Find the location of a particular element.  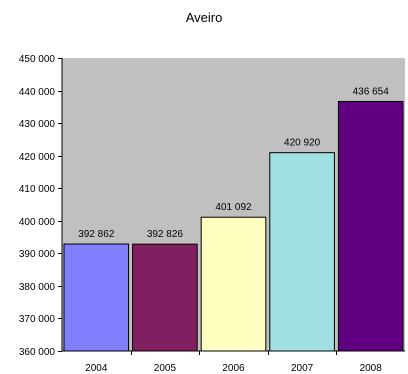

y-tick-label: 370 000 is located at coordinates (37, 319).